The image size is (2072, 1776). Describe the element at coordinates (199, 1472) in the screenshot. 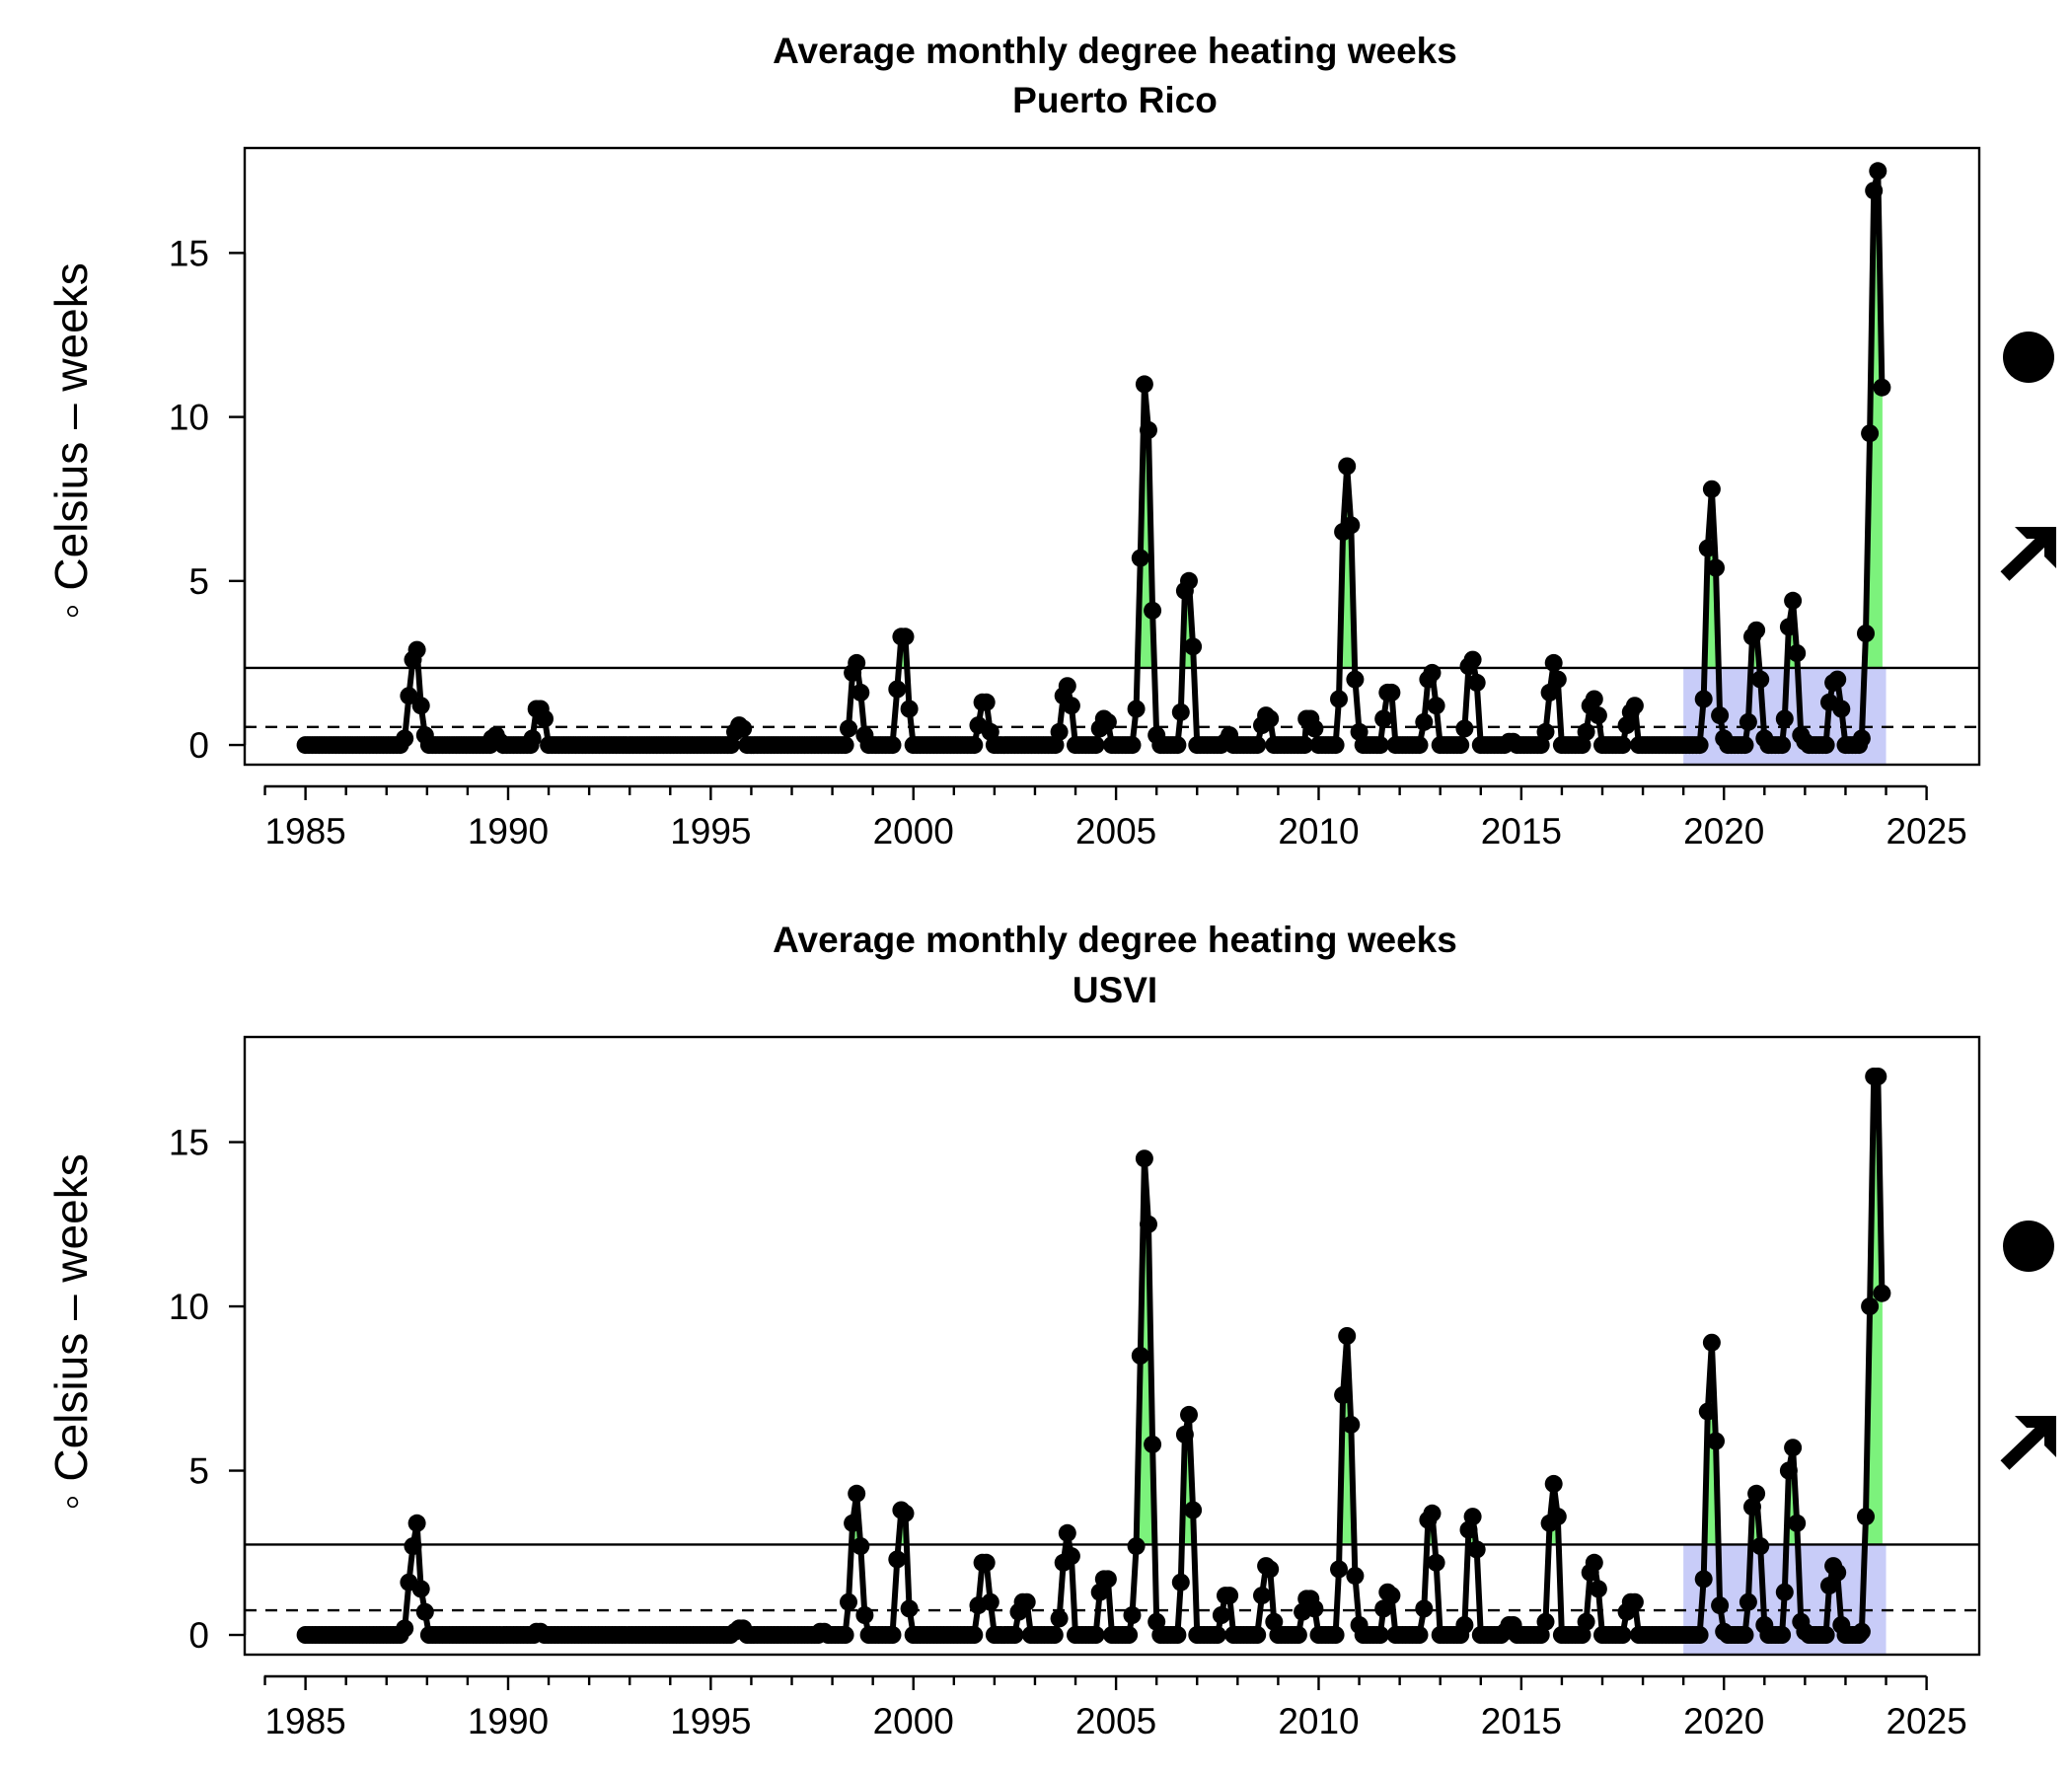

I see `y-tick-label: 5` at that location.